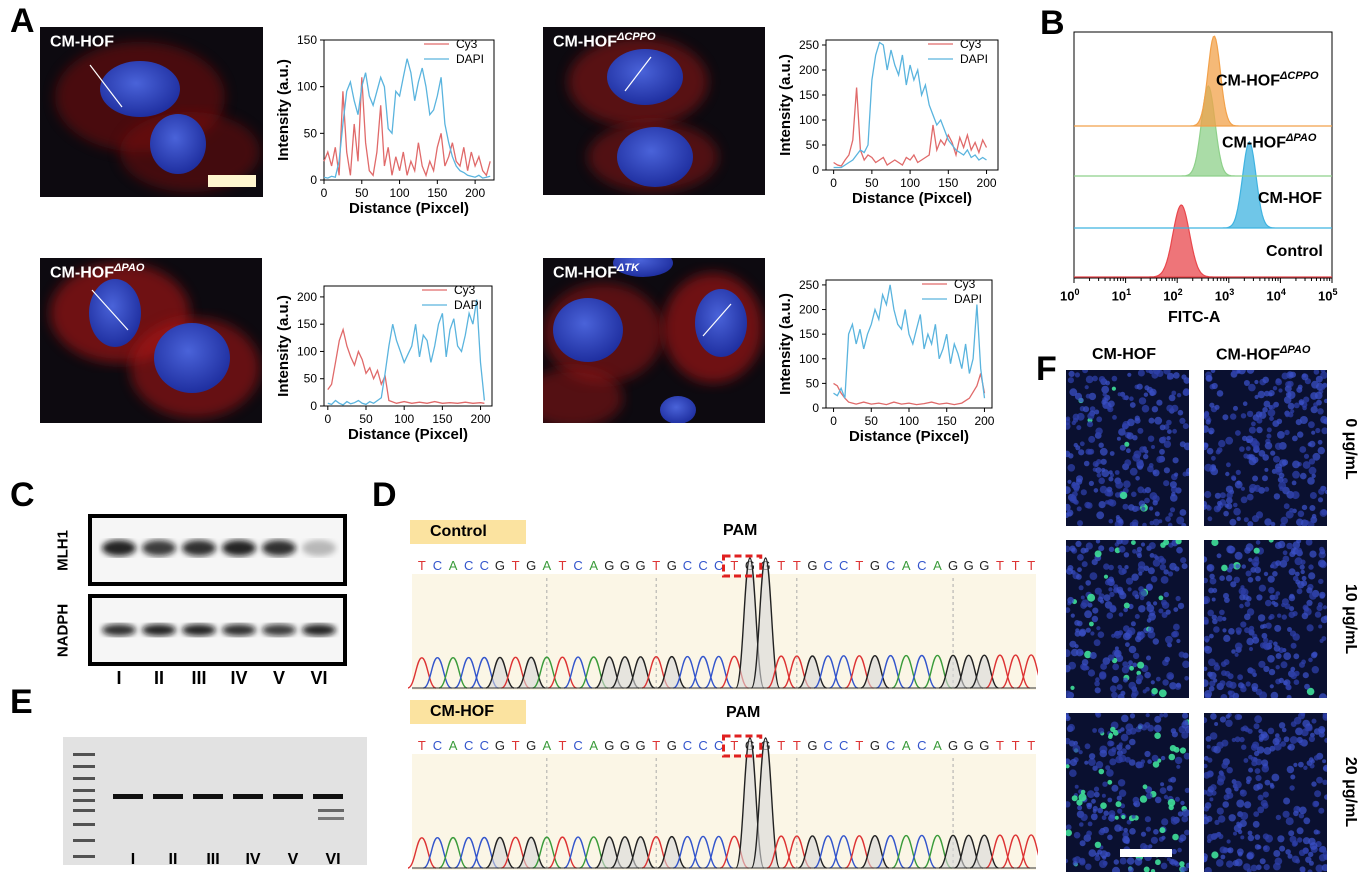 This screenshot has width=1367, height=888. What do you see at coordinates (890, 745) in the screenshot?
I see `base-letter: C` at bounding box center [890, 745].